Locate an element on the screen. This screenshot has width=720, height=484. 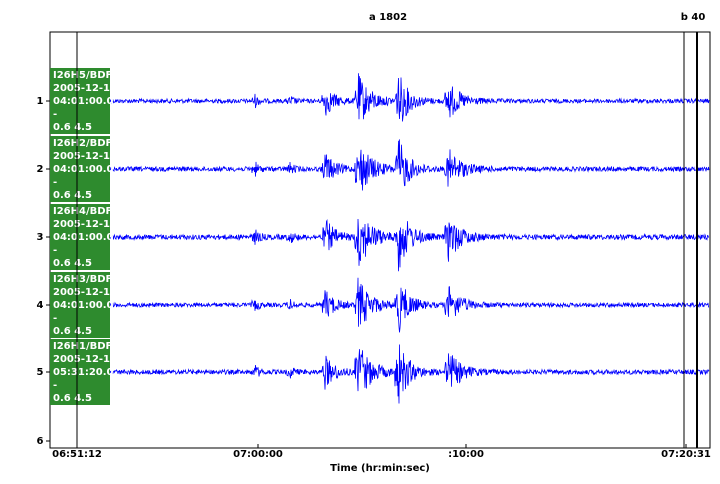
row-number: 6 is located at coordinates (40, 441).